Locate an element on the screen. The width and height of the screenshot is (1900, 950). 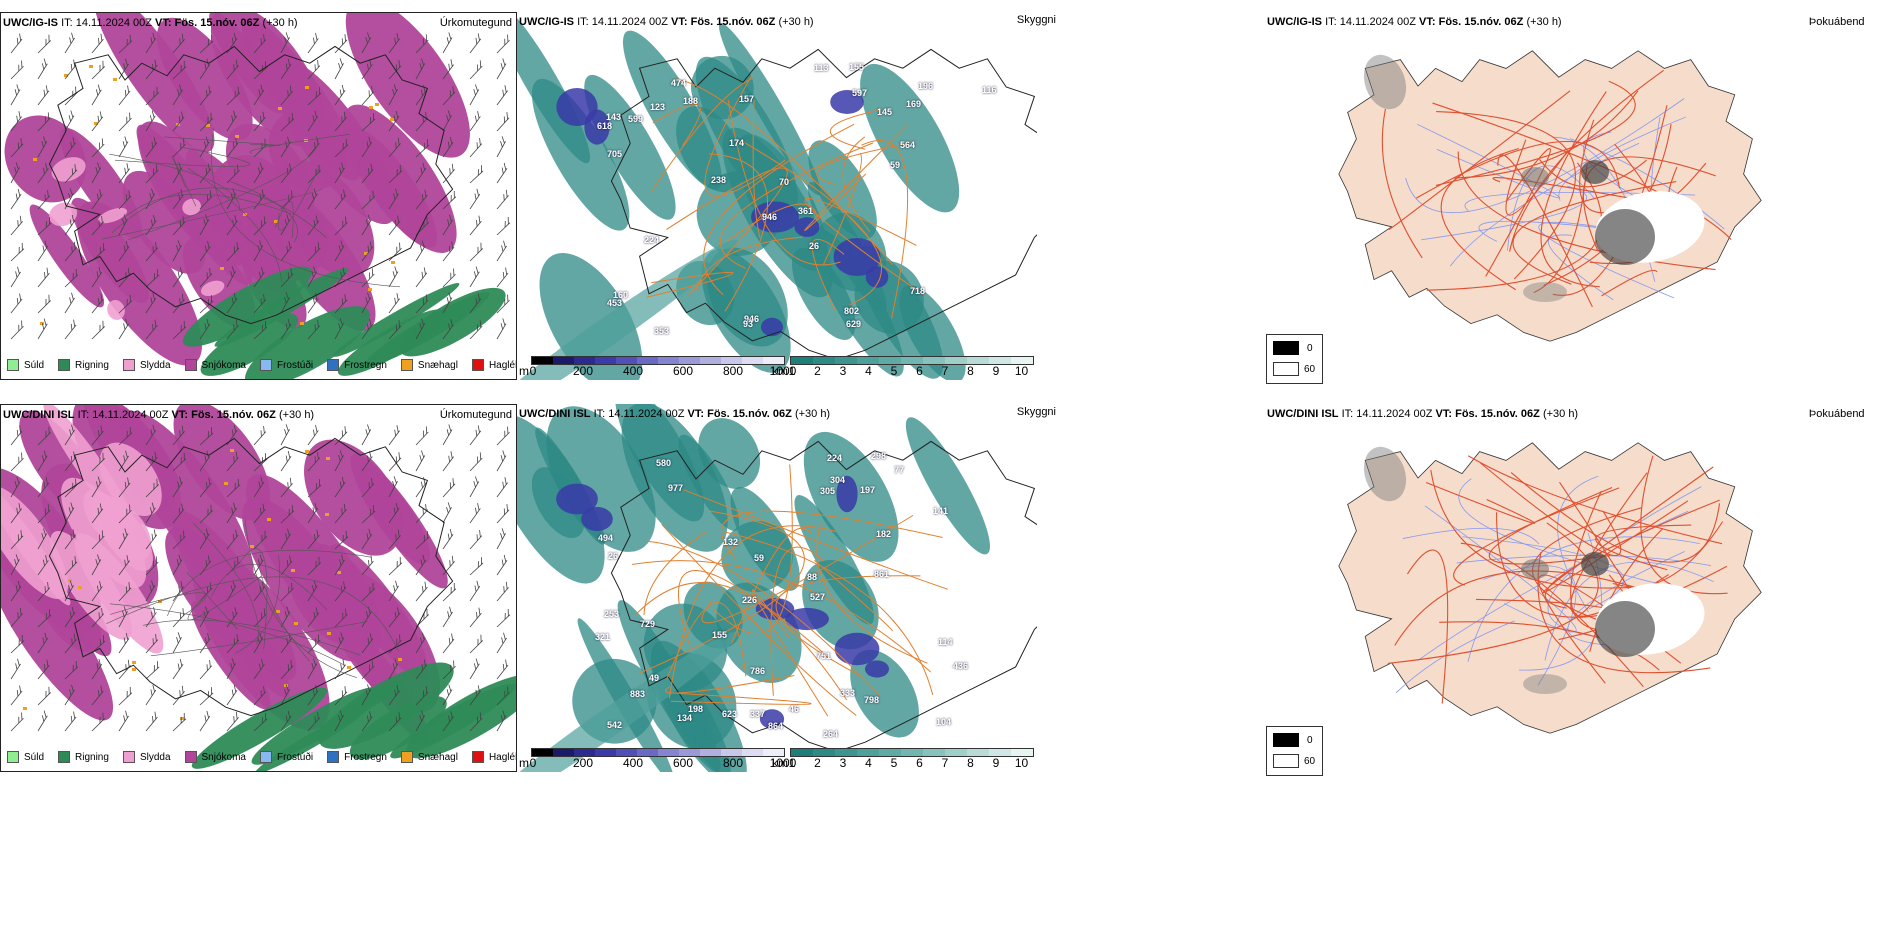
colorbar-tick: 6 is located at coordinates (919, 763).